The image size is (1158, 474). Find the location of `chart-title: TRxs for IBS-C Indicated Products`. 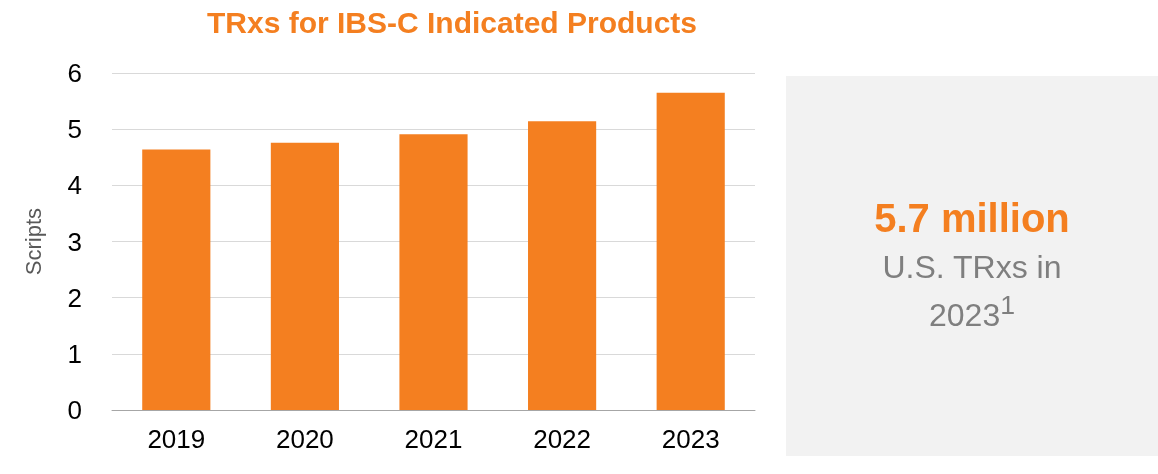

chart-title: TRxs for IBS-C Indicated Products is located at coordinates (452, 22).